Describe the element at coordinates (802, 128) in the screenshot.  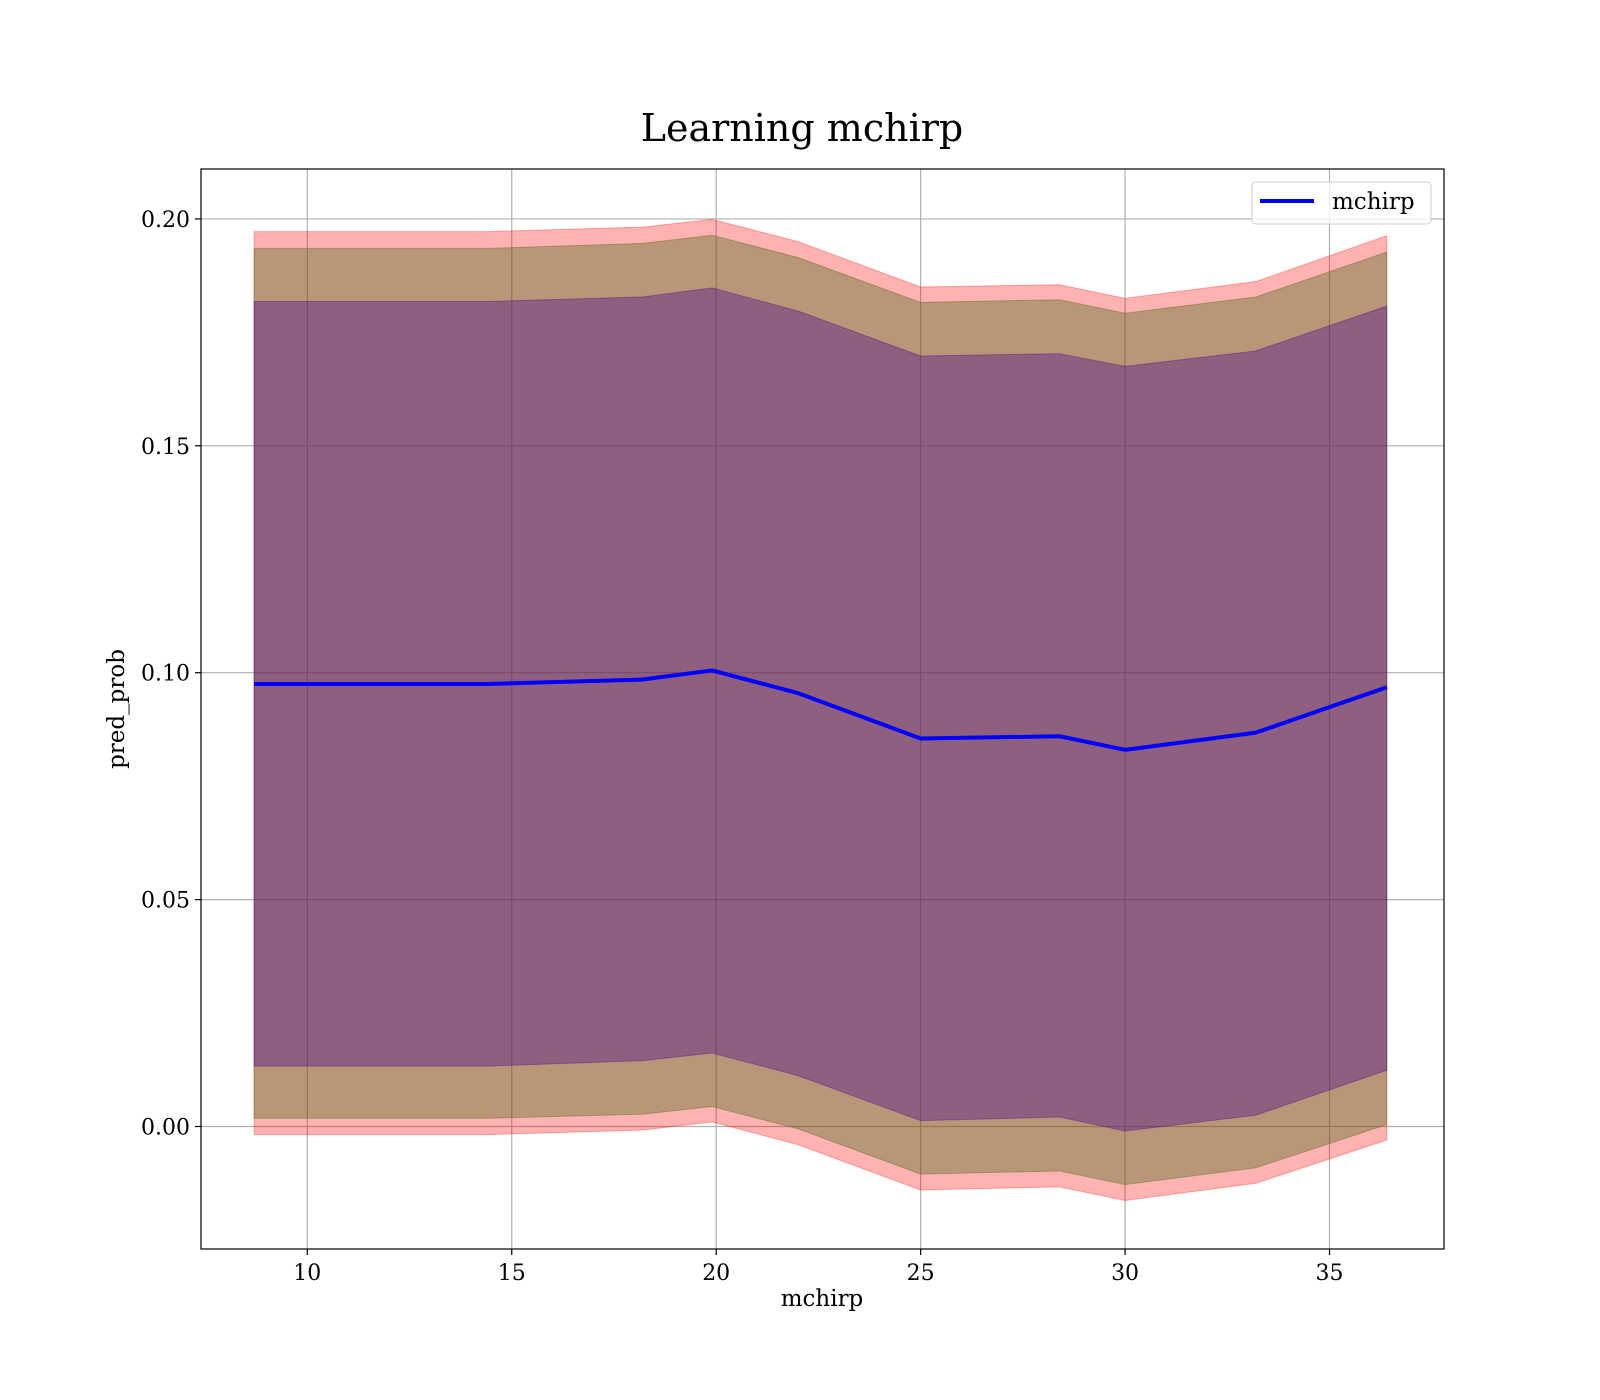
I see `chart-title: Learning mchirp` at that location.